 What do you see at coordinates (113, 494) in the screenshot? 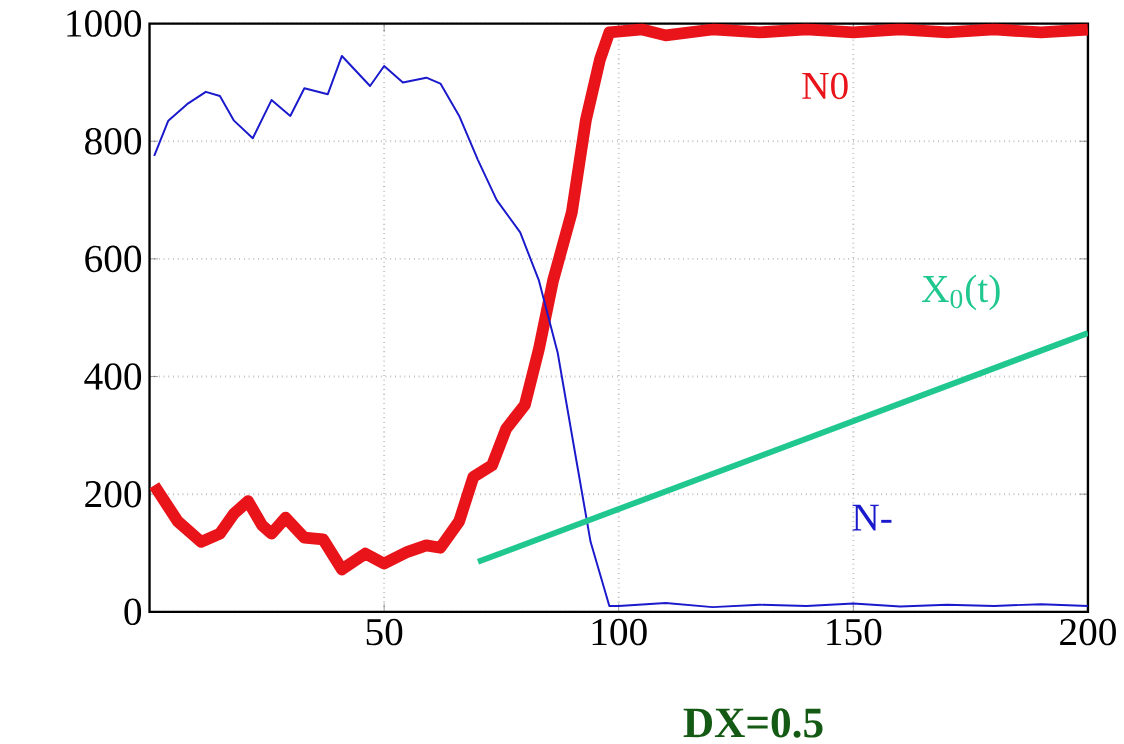
I see `y-tick-label: 200` at bounding box center [113, 494].